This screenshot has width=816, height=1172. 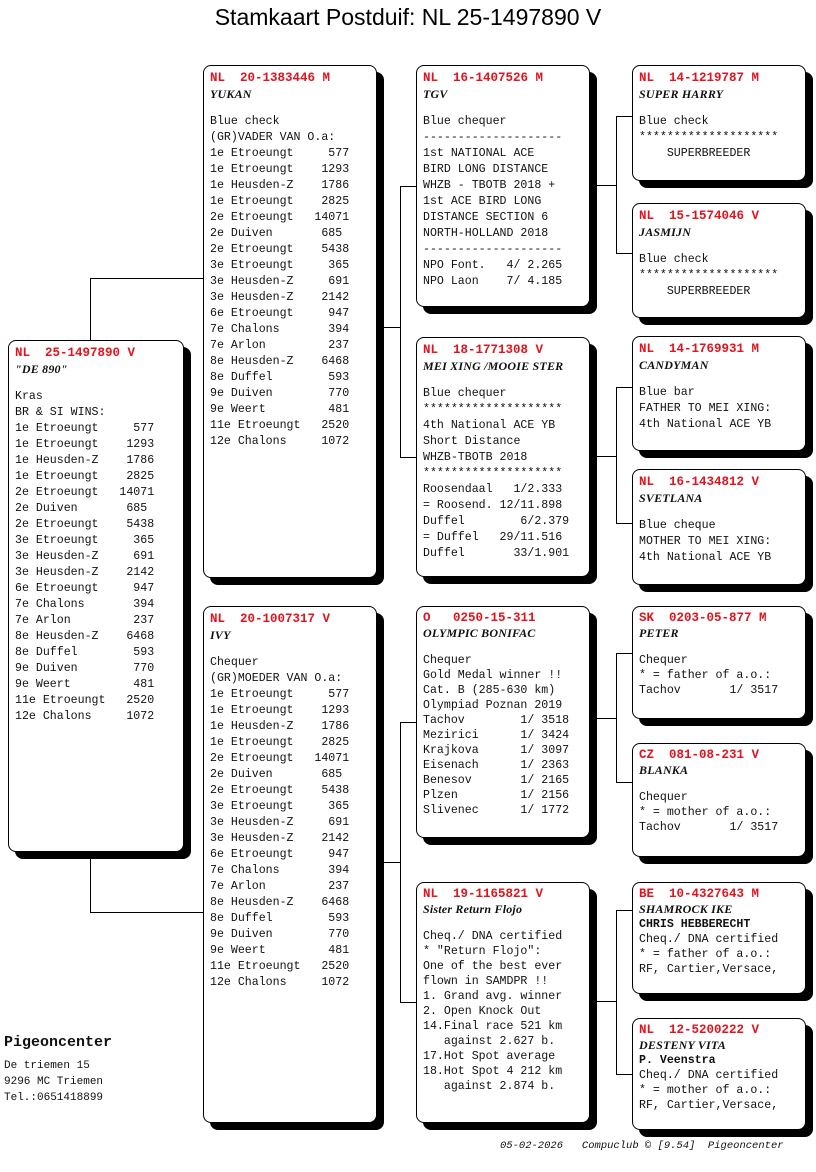 What do you see at coordinates (493, 366) in the screenshot?
I see `pigeon-name: MEI XING /MOOIE STER` at bounding box center [493, 366].